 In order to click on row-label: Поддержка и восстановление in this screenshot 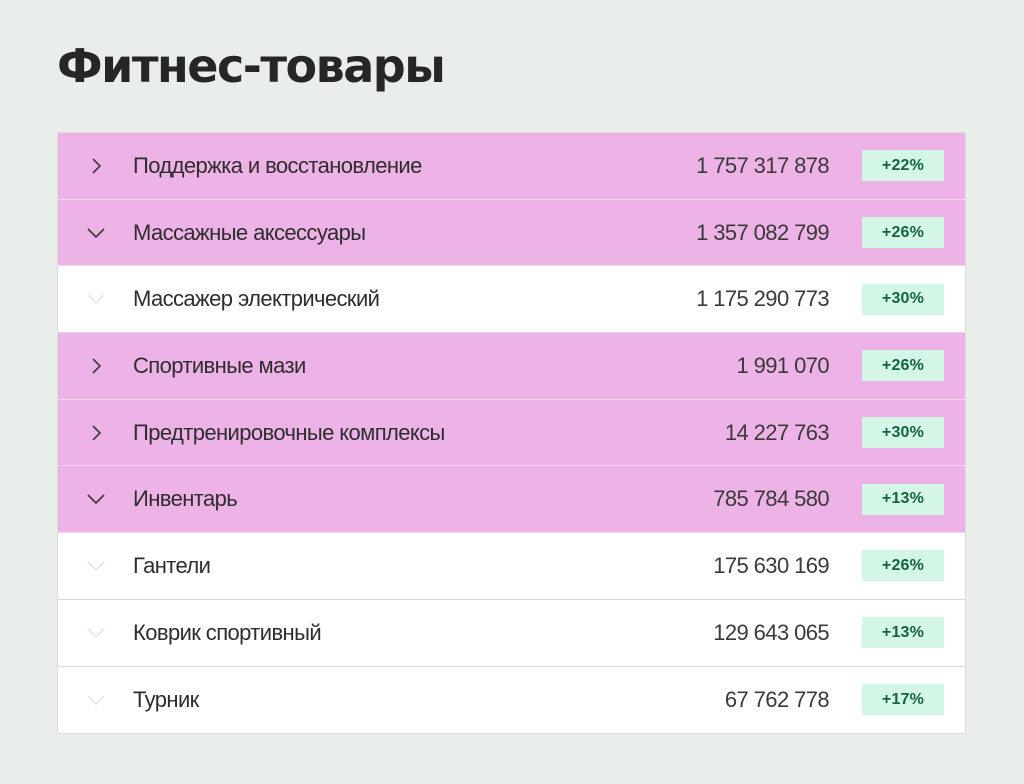, I will do `click(277, 165)`.